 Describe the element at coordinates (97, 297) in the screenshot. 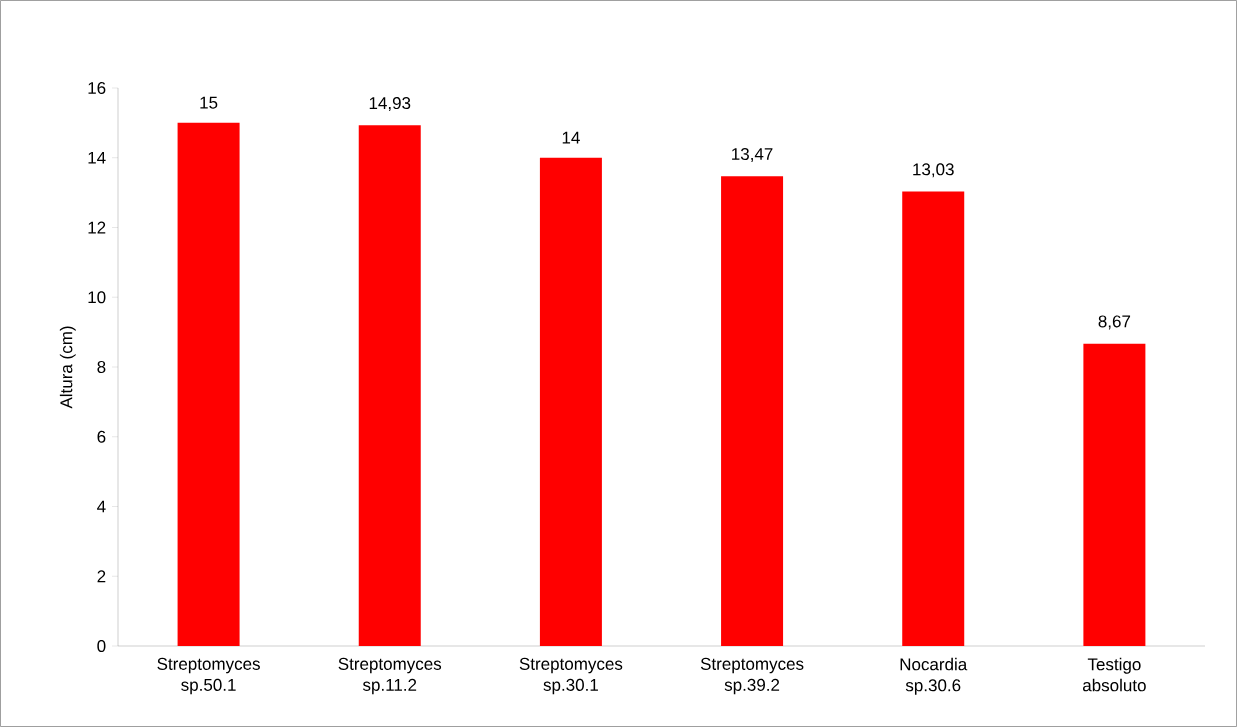

I see `y-tick-label: 10` at that location.